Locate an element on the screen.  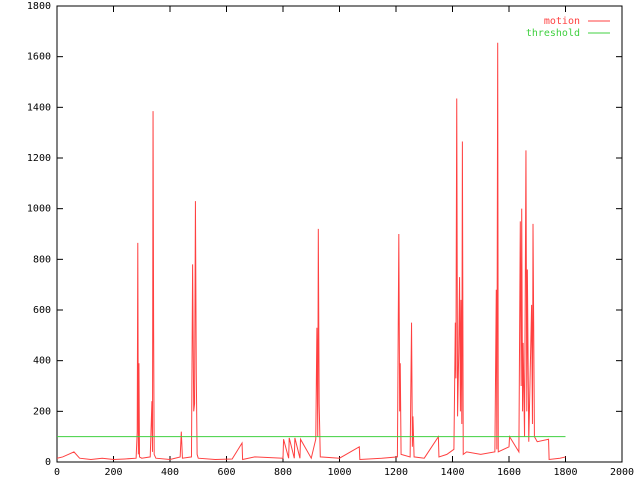
y-tick-label: 1600 is located at coordinates (39, 57).